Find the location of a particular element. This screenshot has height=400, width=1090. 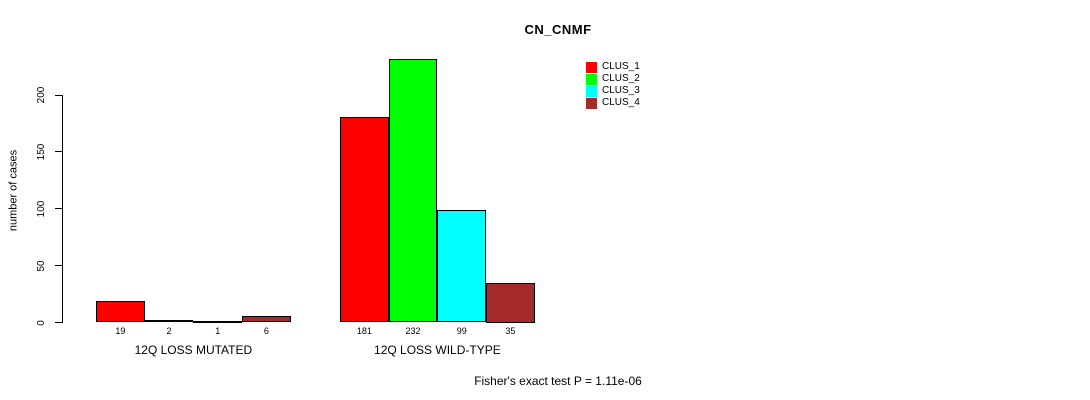

y-axis-label: number of cases is located at coordinates (13, 190).